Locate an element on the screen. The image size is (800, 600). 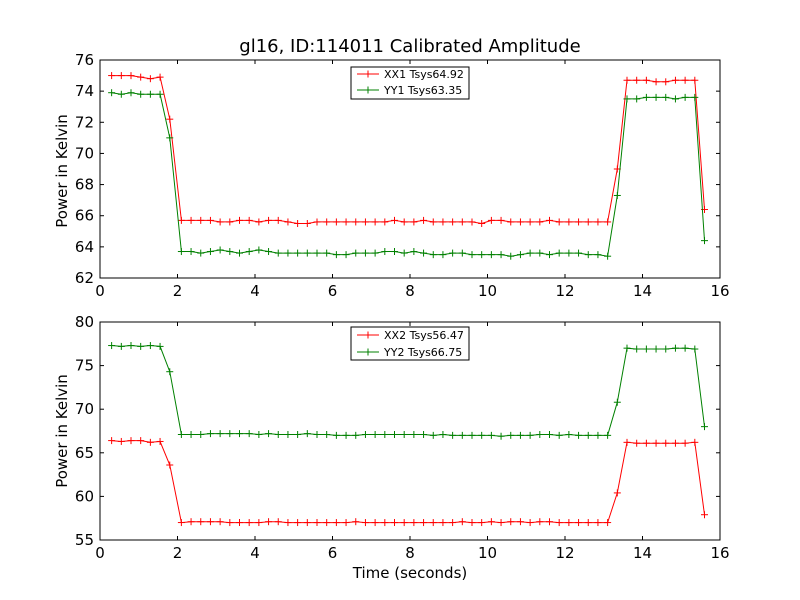
top-chart-ytick-label: 72 is located at coordinates (84, 122).